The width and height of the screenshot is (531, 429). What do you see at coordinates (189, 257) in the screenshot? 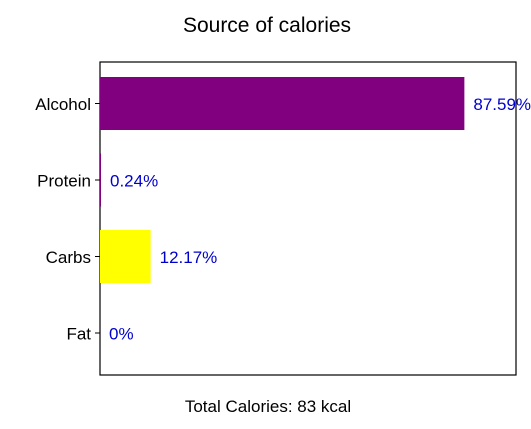
I see `value-label-carbs: 12.17%` at bounding box center [189, 257].